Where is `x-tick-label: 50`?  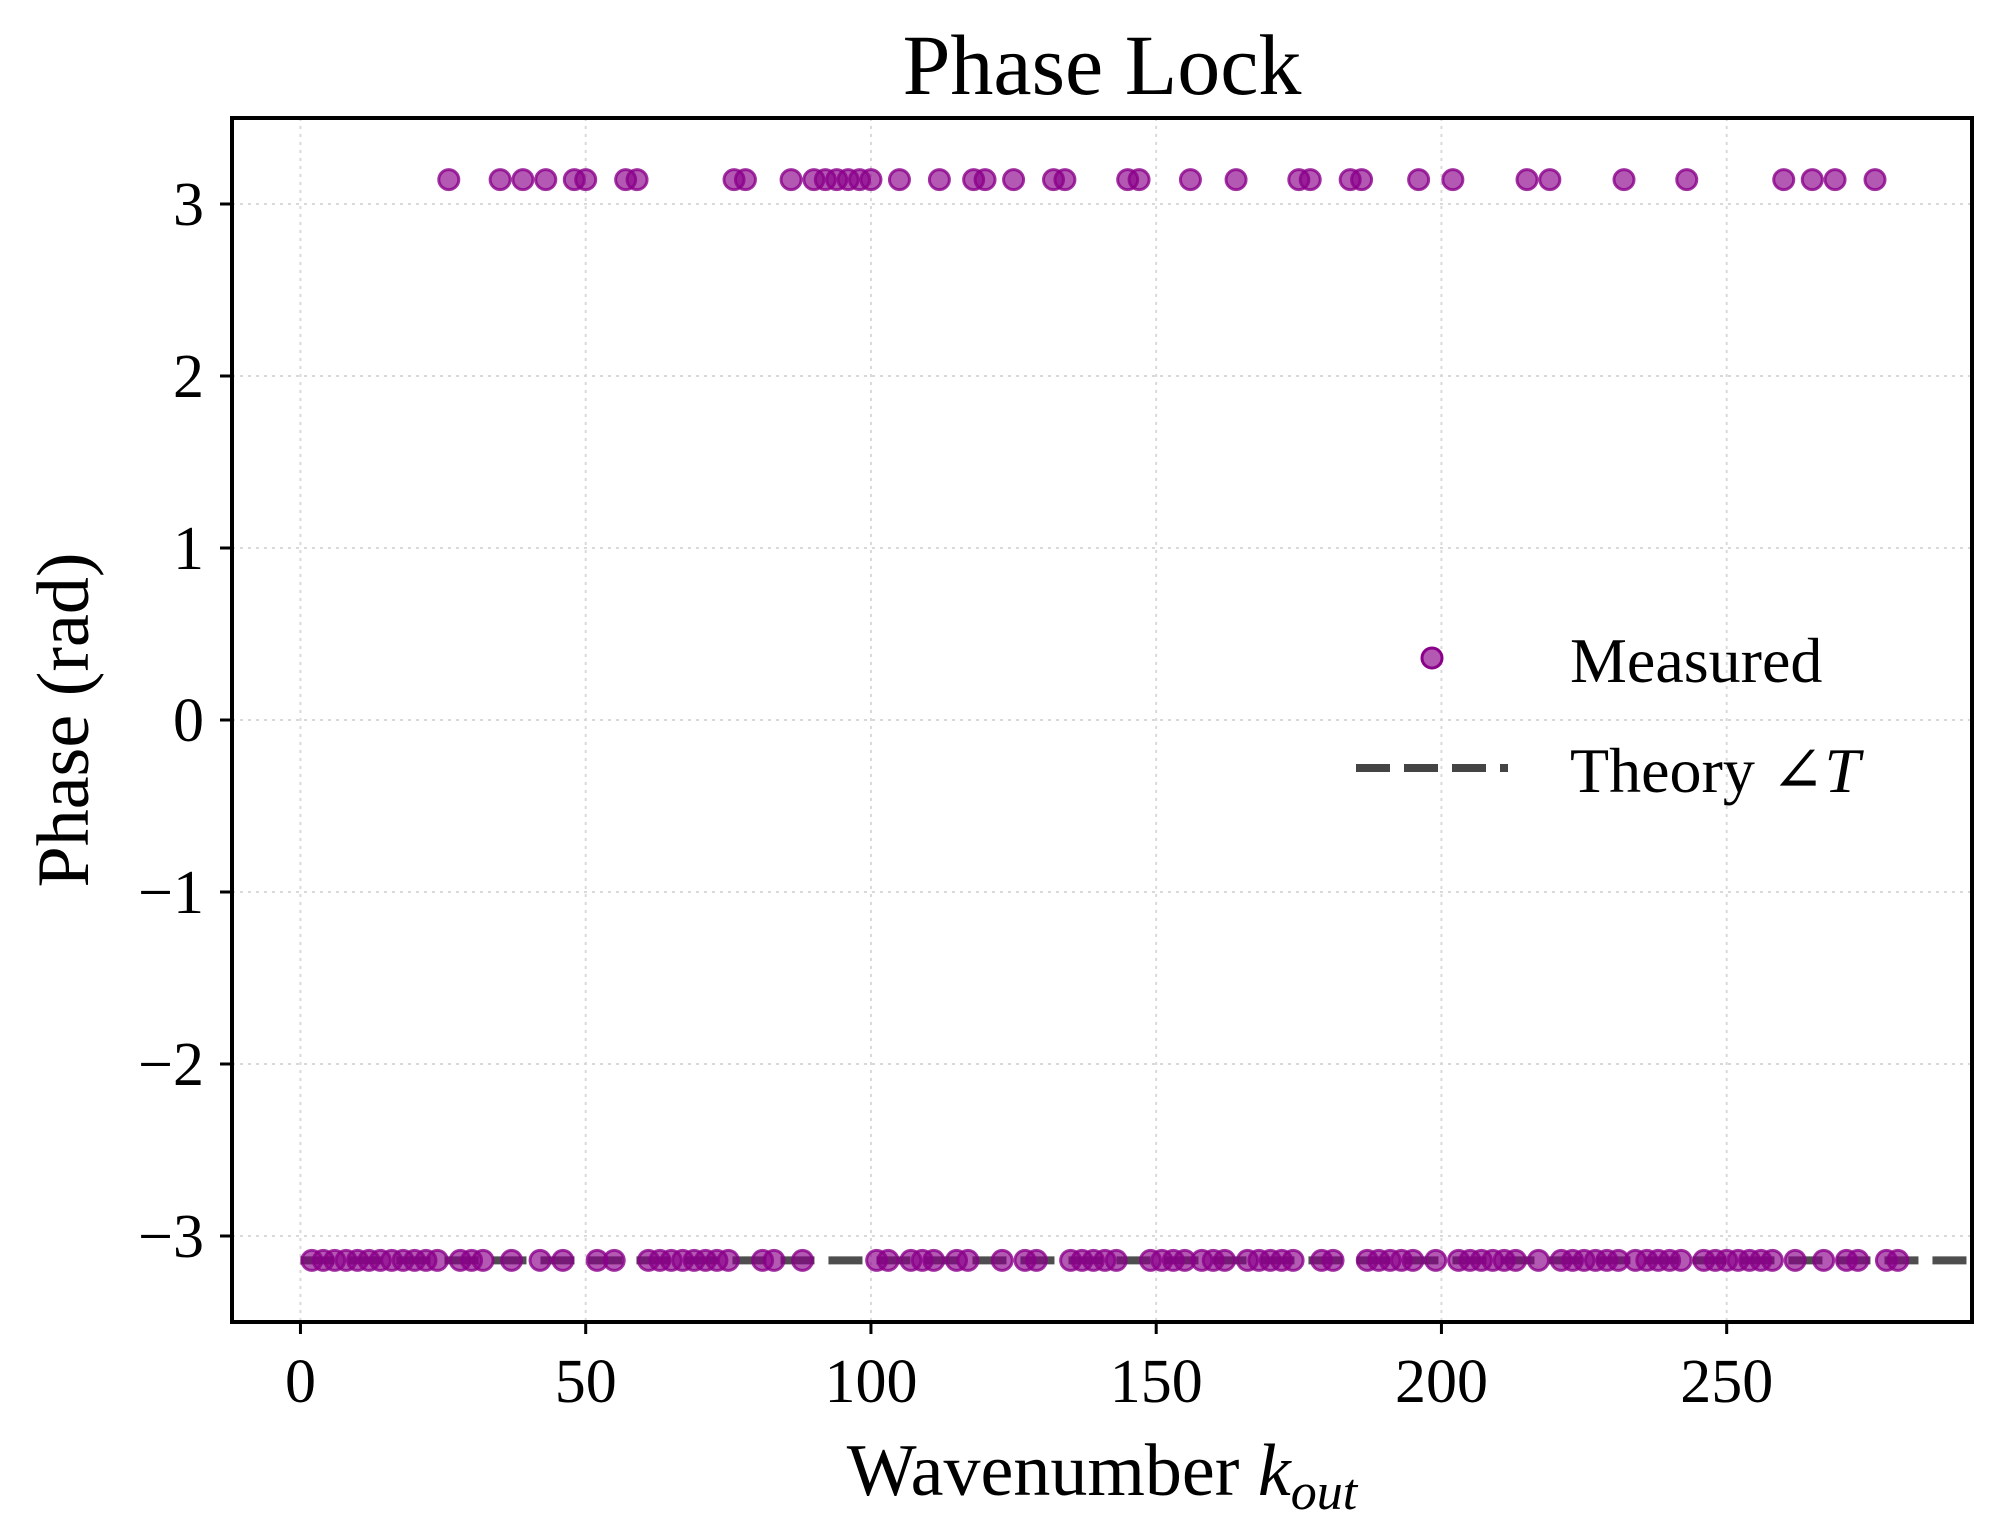
x-tick-label: 50 is located at coordinates (586, 1382).